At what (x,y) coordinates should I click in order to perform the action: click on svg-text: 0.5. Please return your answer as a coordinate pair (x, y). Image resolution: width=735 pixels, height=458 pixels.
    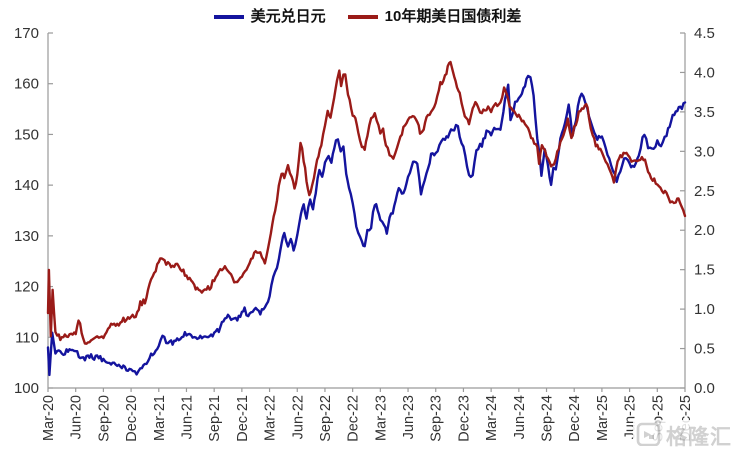
    Looking at the image, I should click on (704, 349).